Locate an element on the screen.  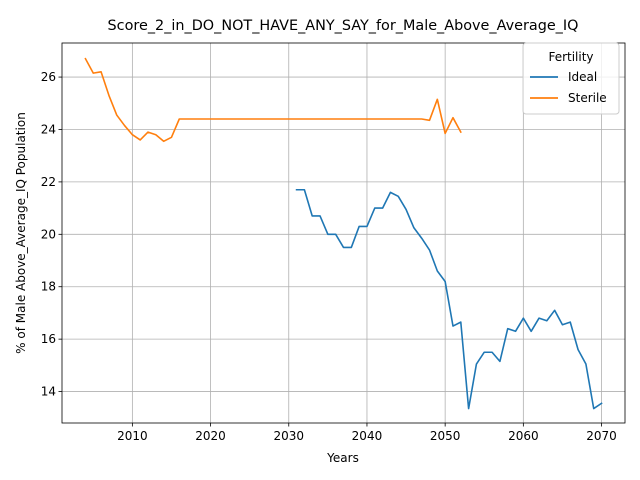
legend-box is located at coordinates (571, 78).